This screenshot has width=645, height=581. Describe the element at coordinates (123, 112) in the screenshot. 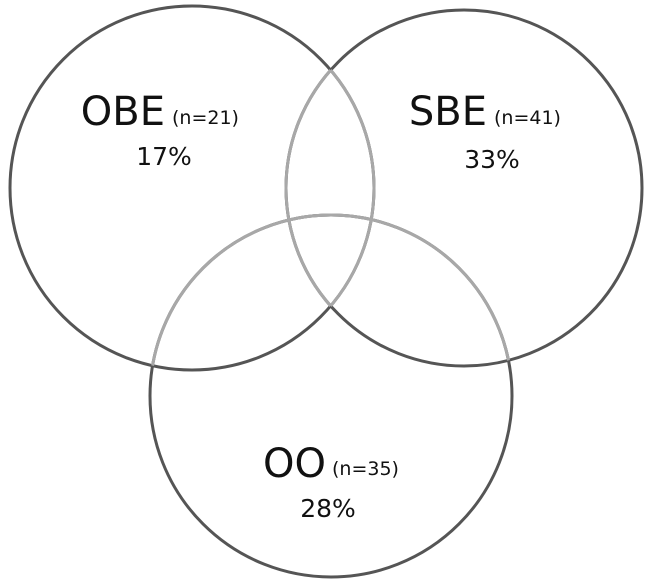

I see `obe-label: OBE` at that location.